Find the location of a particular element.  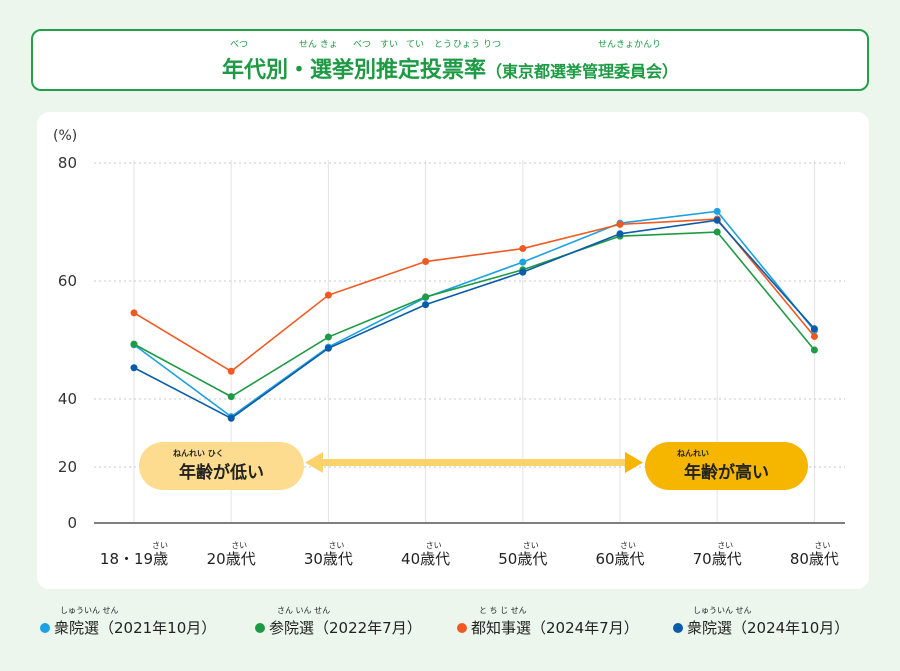

x-tick-label: 60歳代 is located at coordinates (619, 559).